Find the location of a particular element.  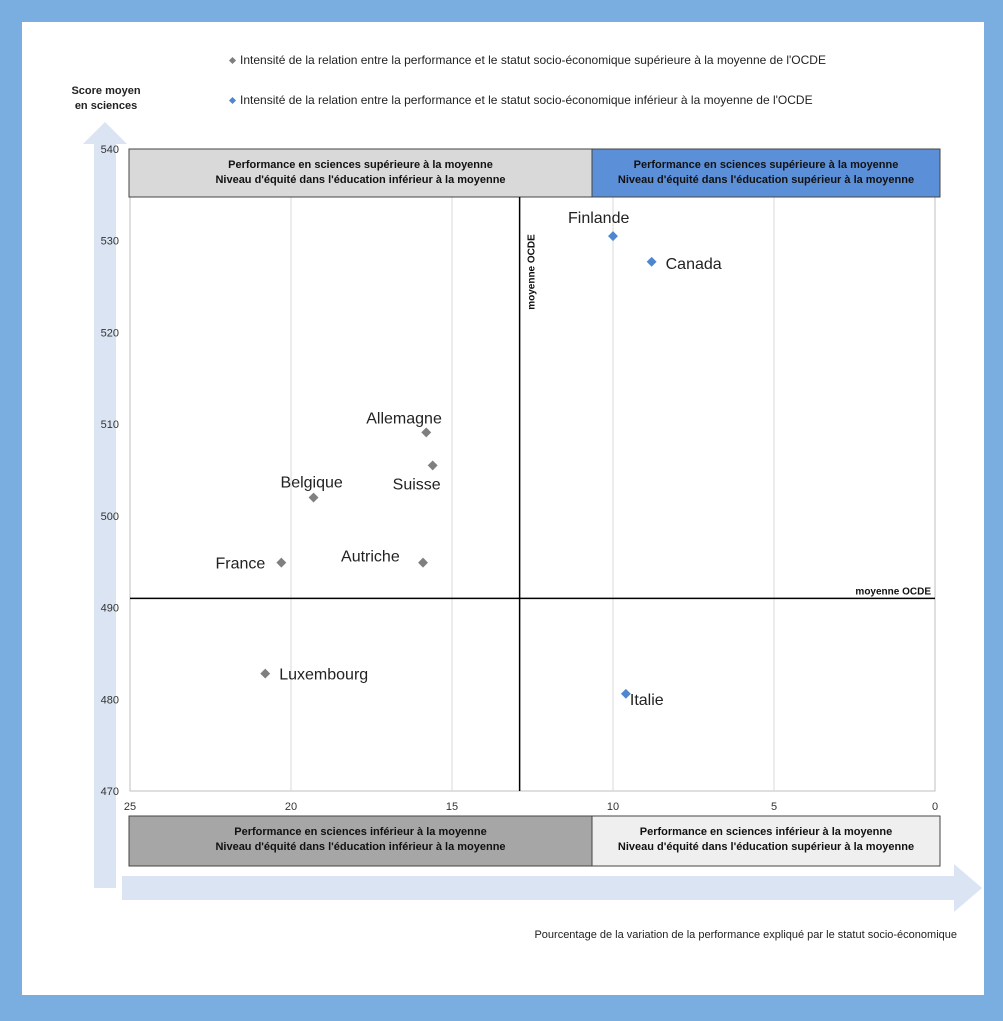

x-tick-label: 0 is located at coordinates (935, 807).